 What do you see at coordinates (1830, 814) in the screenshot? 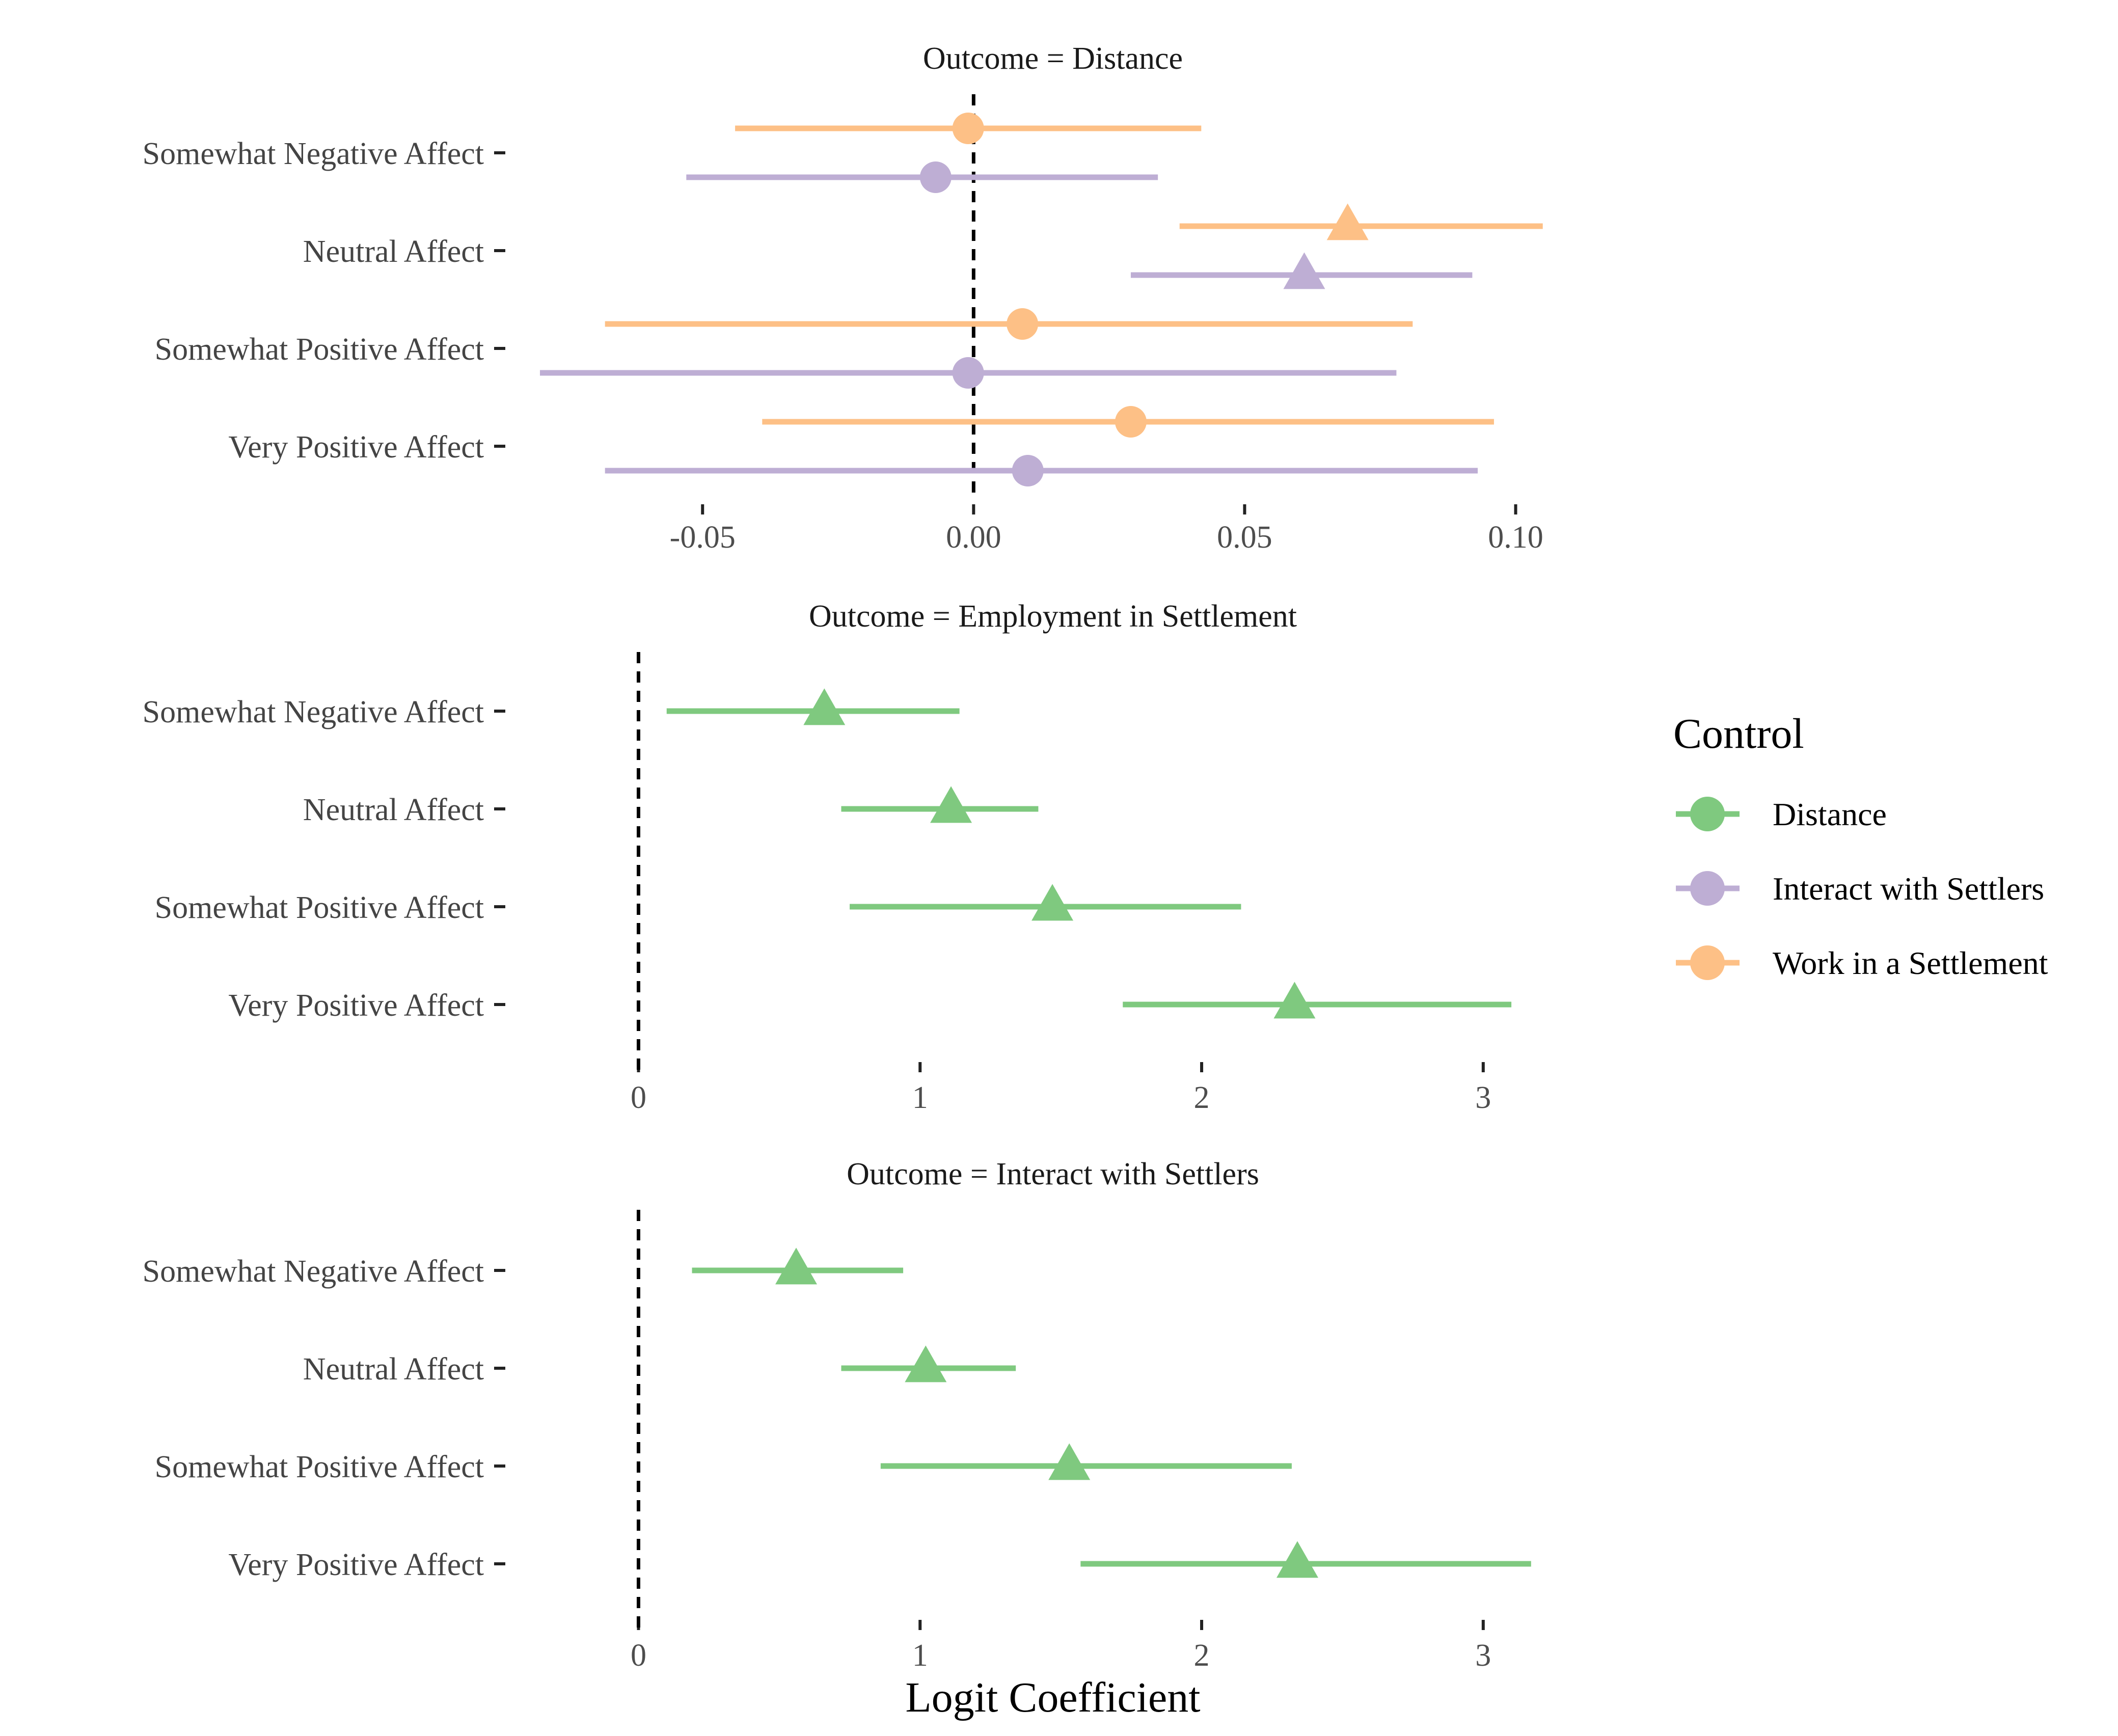
I see `legend-label: Distance` at bounding box center [1830, 814].